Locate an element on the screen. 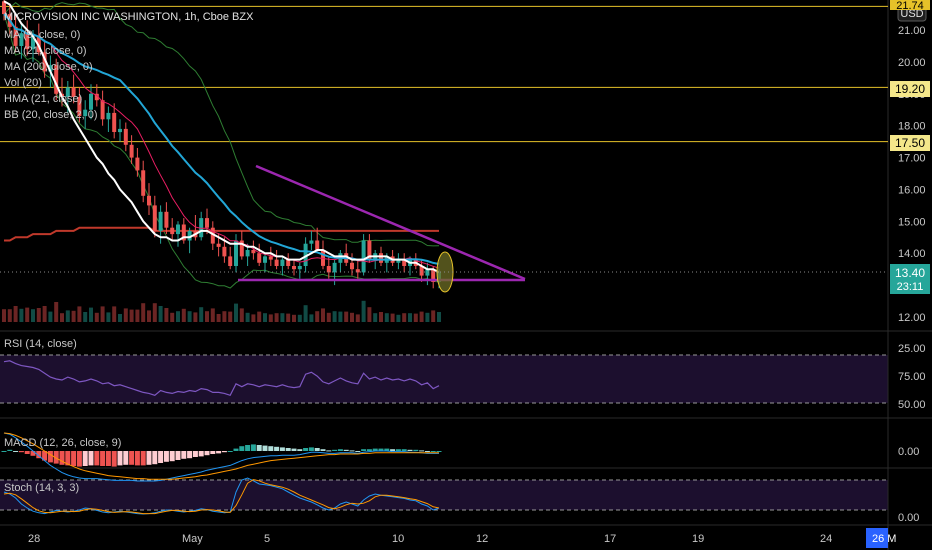 The width and height of the screenshot is (932, 550). indicator-legend-hma: HMA (21, close) is located at coordinates (43, 99).